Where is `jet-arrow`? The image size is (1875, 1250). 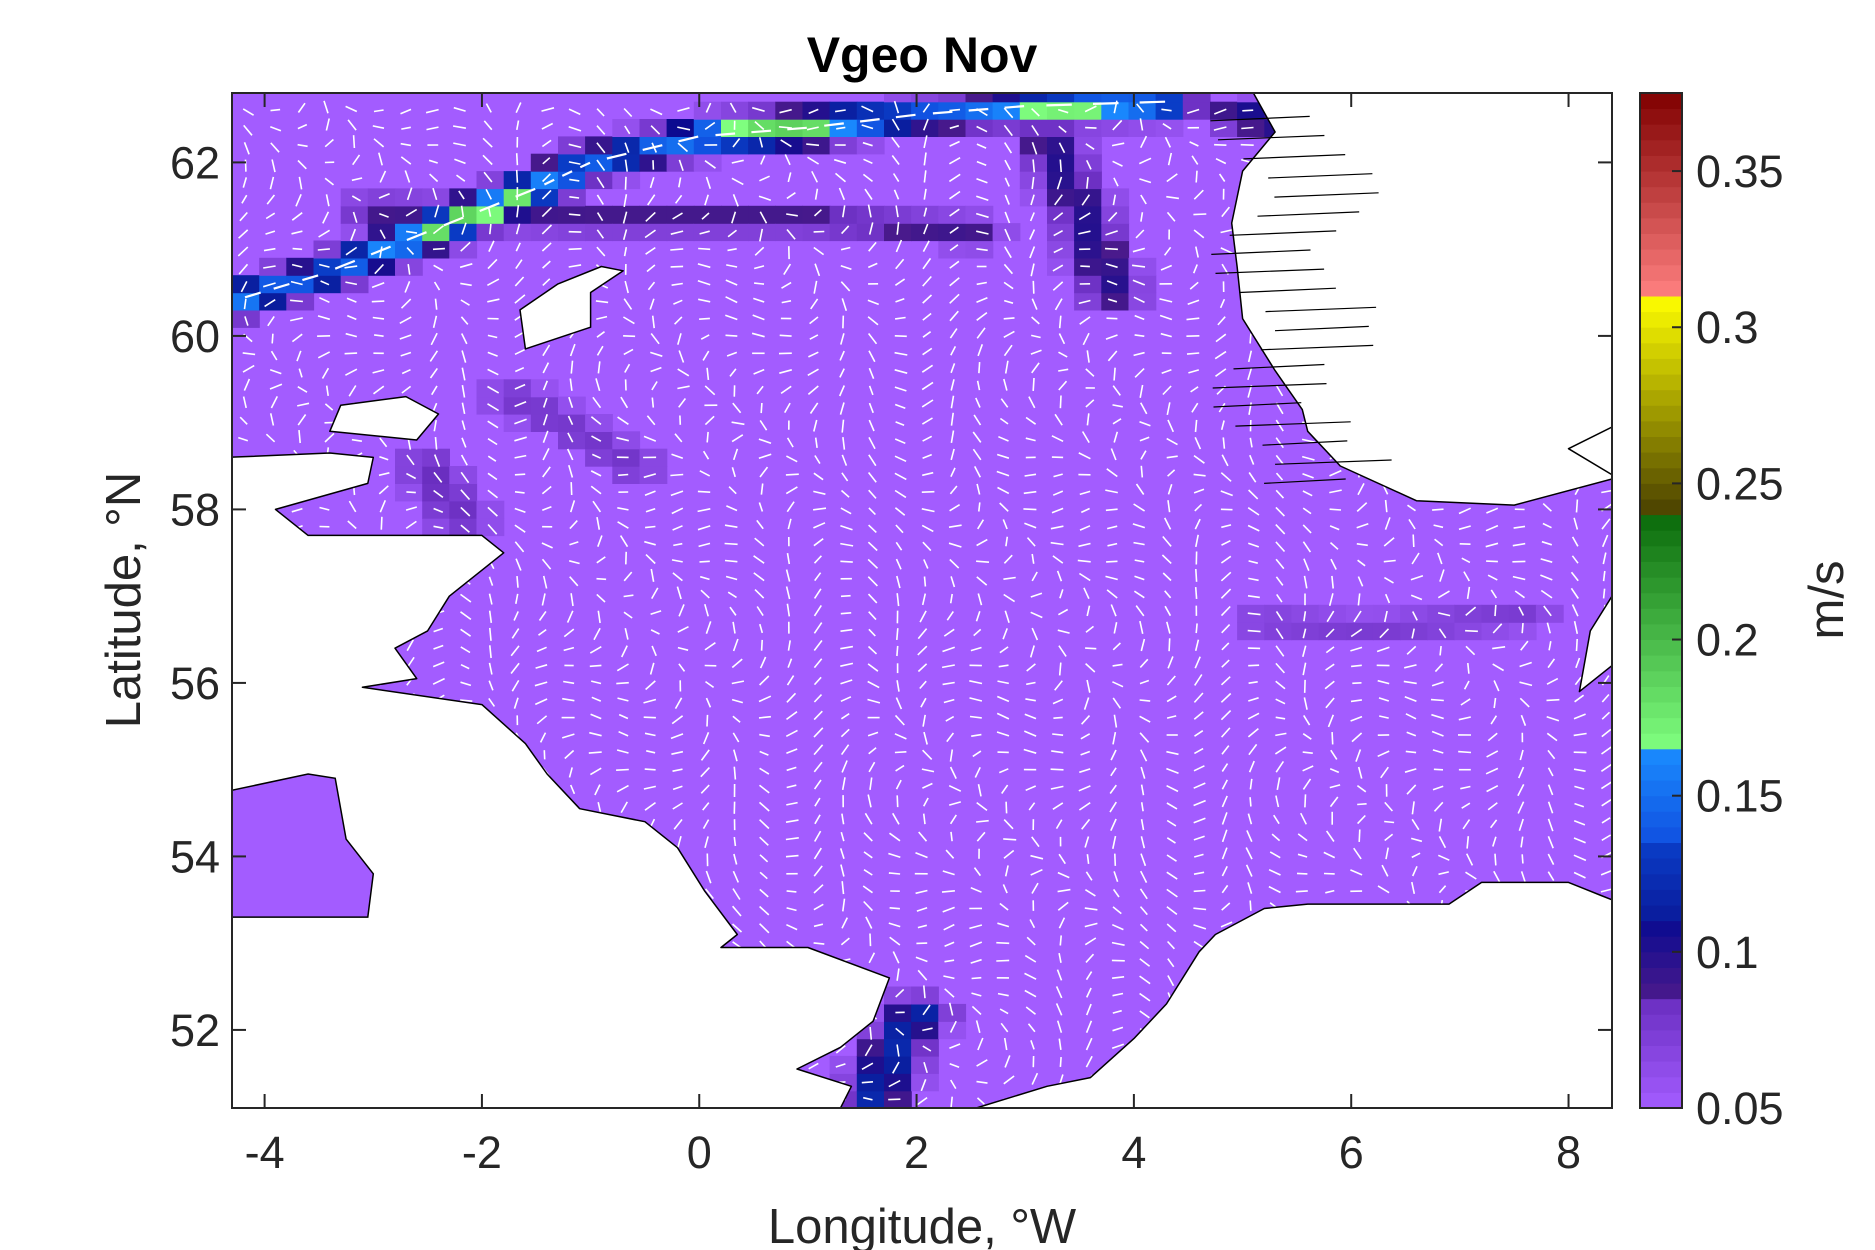
jet-arrow is located at coordinates (1059, 105).